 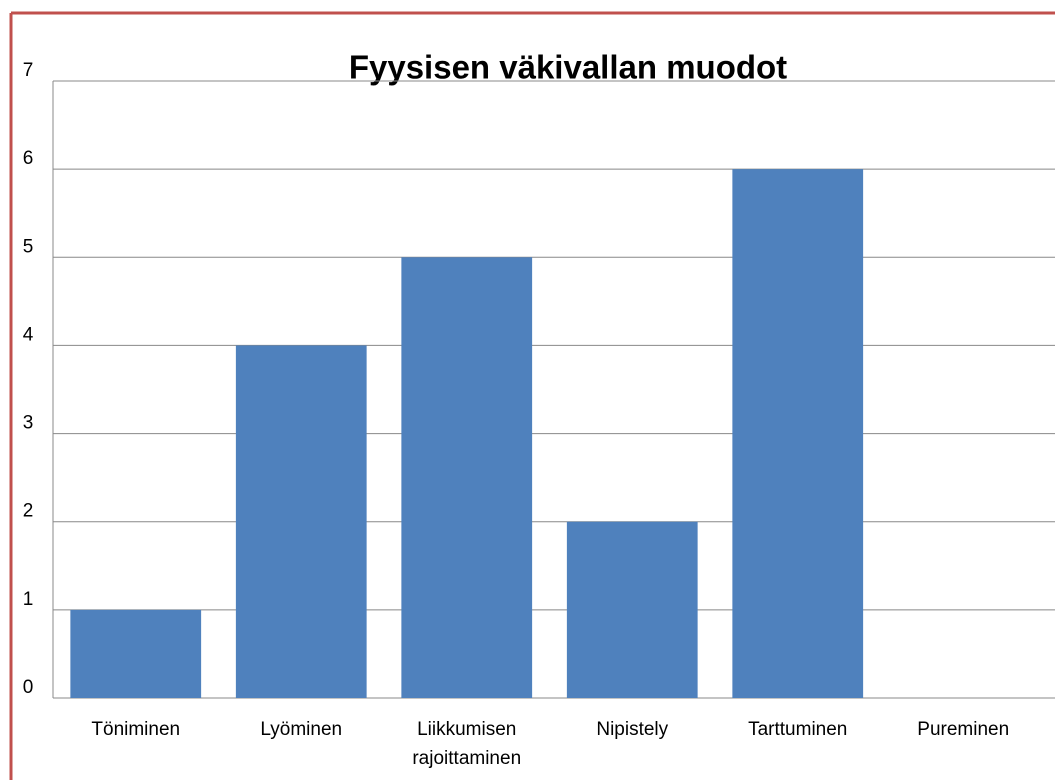 I want to click on chart-title: Fyysisen väkivallan muodot, so click(x=568, y=67).